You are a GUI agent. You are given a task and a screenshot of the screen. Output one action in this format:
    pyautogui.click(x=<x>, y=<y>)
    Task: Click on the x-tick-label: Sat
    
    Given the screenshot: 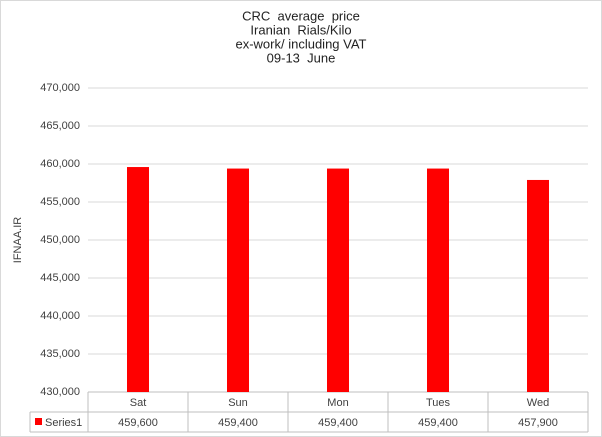 What is the action you would take?
    pyautogui.click(x=138, y=403)
    